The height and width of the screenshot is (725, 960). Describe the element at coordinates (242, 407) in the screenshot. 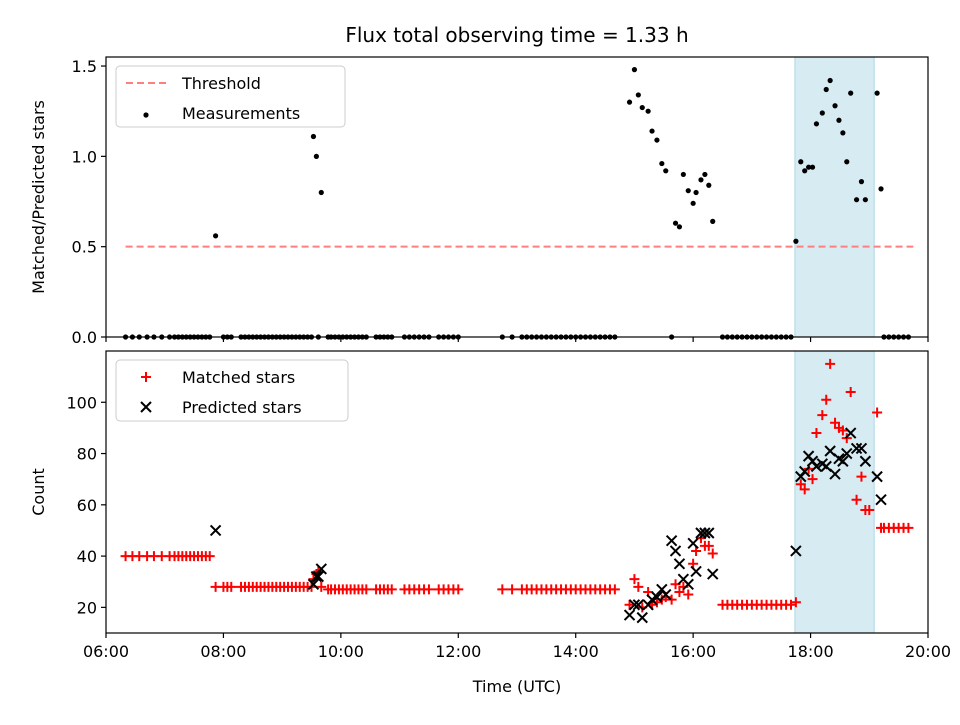

I see `legend-label: Predicted stars` at that location.